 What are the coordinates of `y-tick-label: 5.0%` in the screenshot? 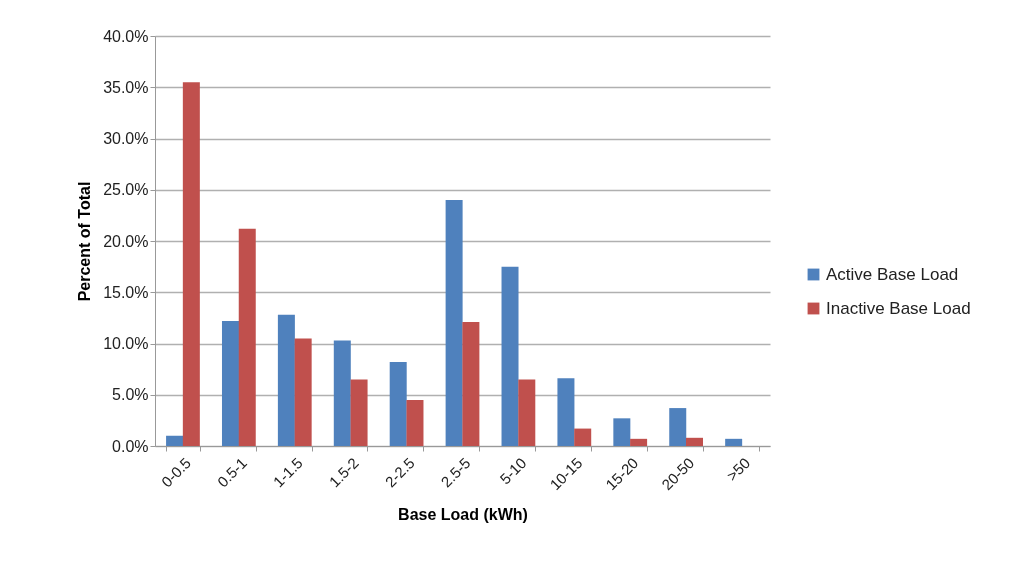 It's located at (130, 395).